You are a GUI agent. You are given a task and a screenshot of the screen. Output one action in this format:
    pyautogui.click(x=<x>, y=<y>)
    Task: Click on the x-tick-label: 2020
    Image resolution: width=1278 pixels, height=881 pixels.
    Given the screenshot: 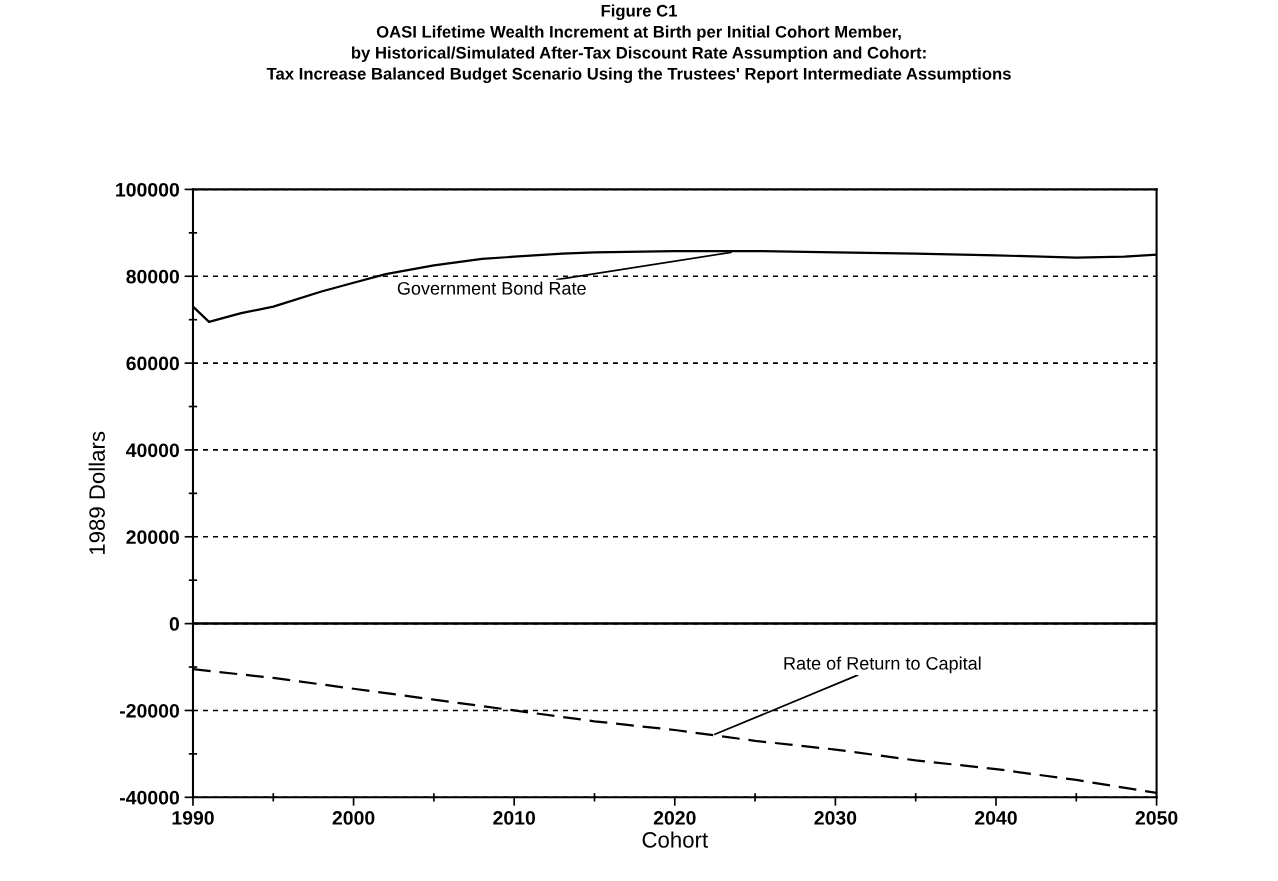 What is the action you would take?
    pyautogui.click(x=674, y=818)
    